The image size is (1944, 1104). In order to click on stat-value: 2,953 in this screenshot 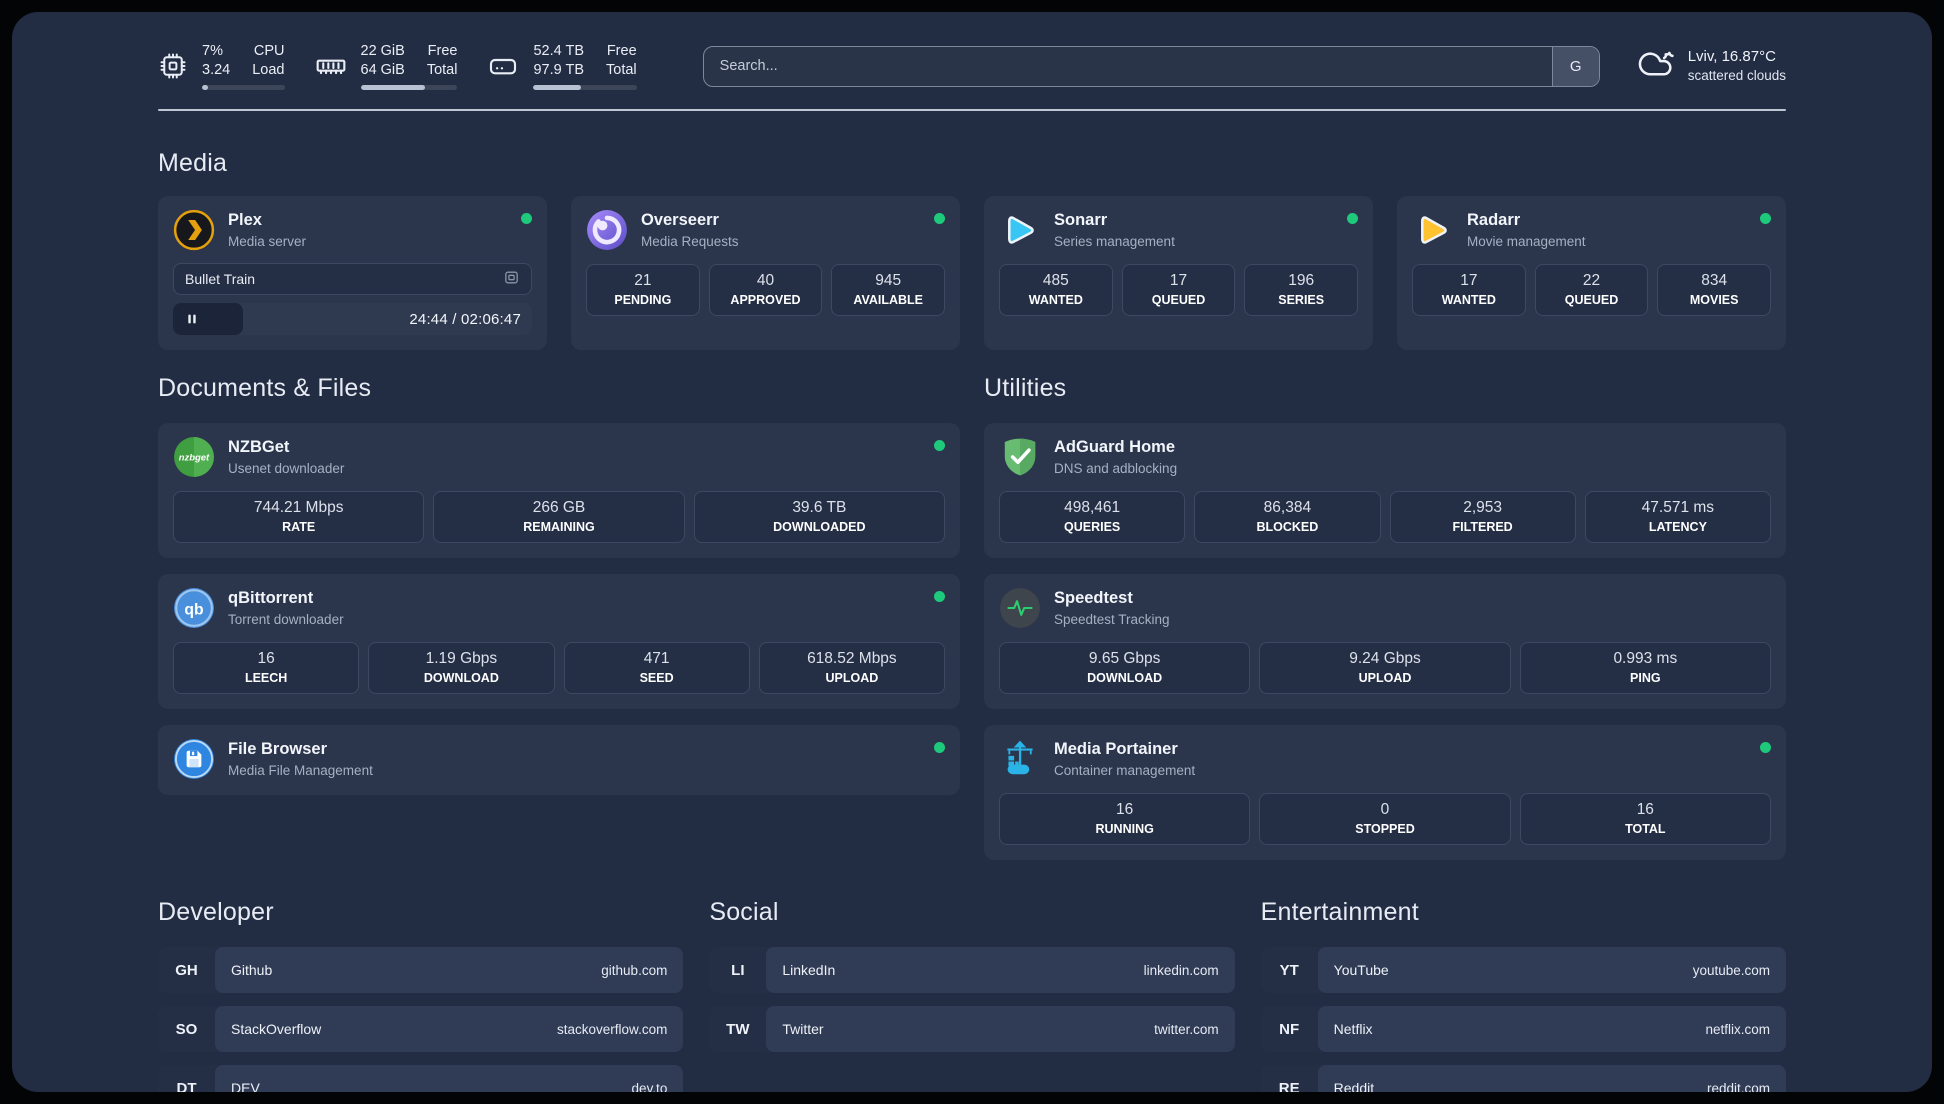, I will do `click(1483, 507)`.